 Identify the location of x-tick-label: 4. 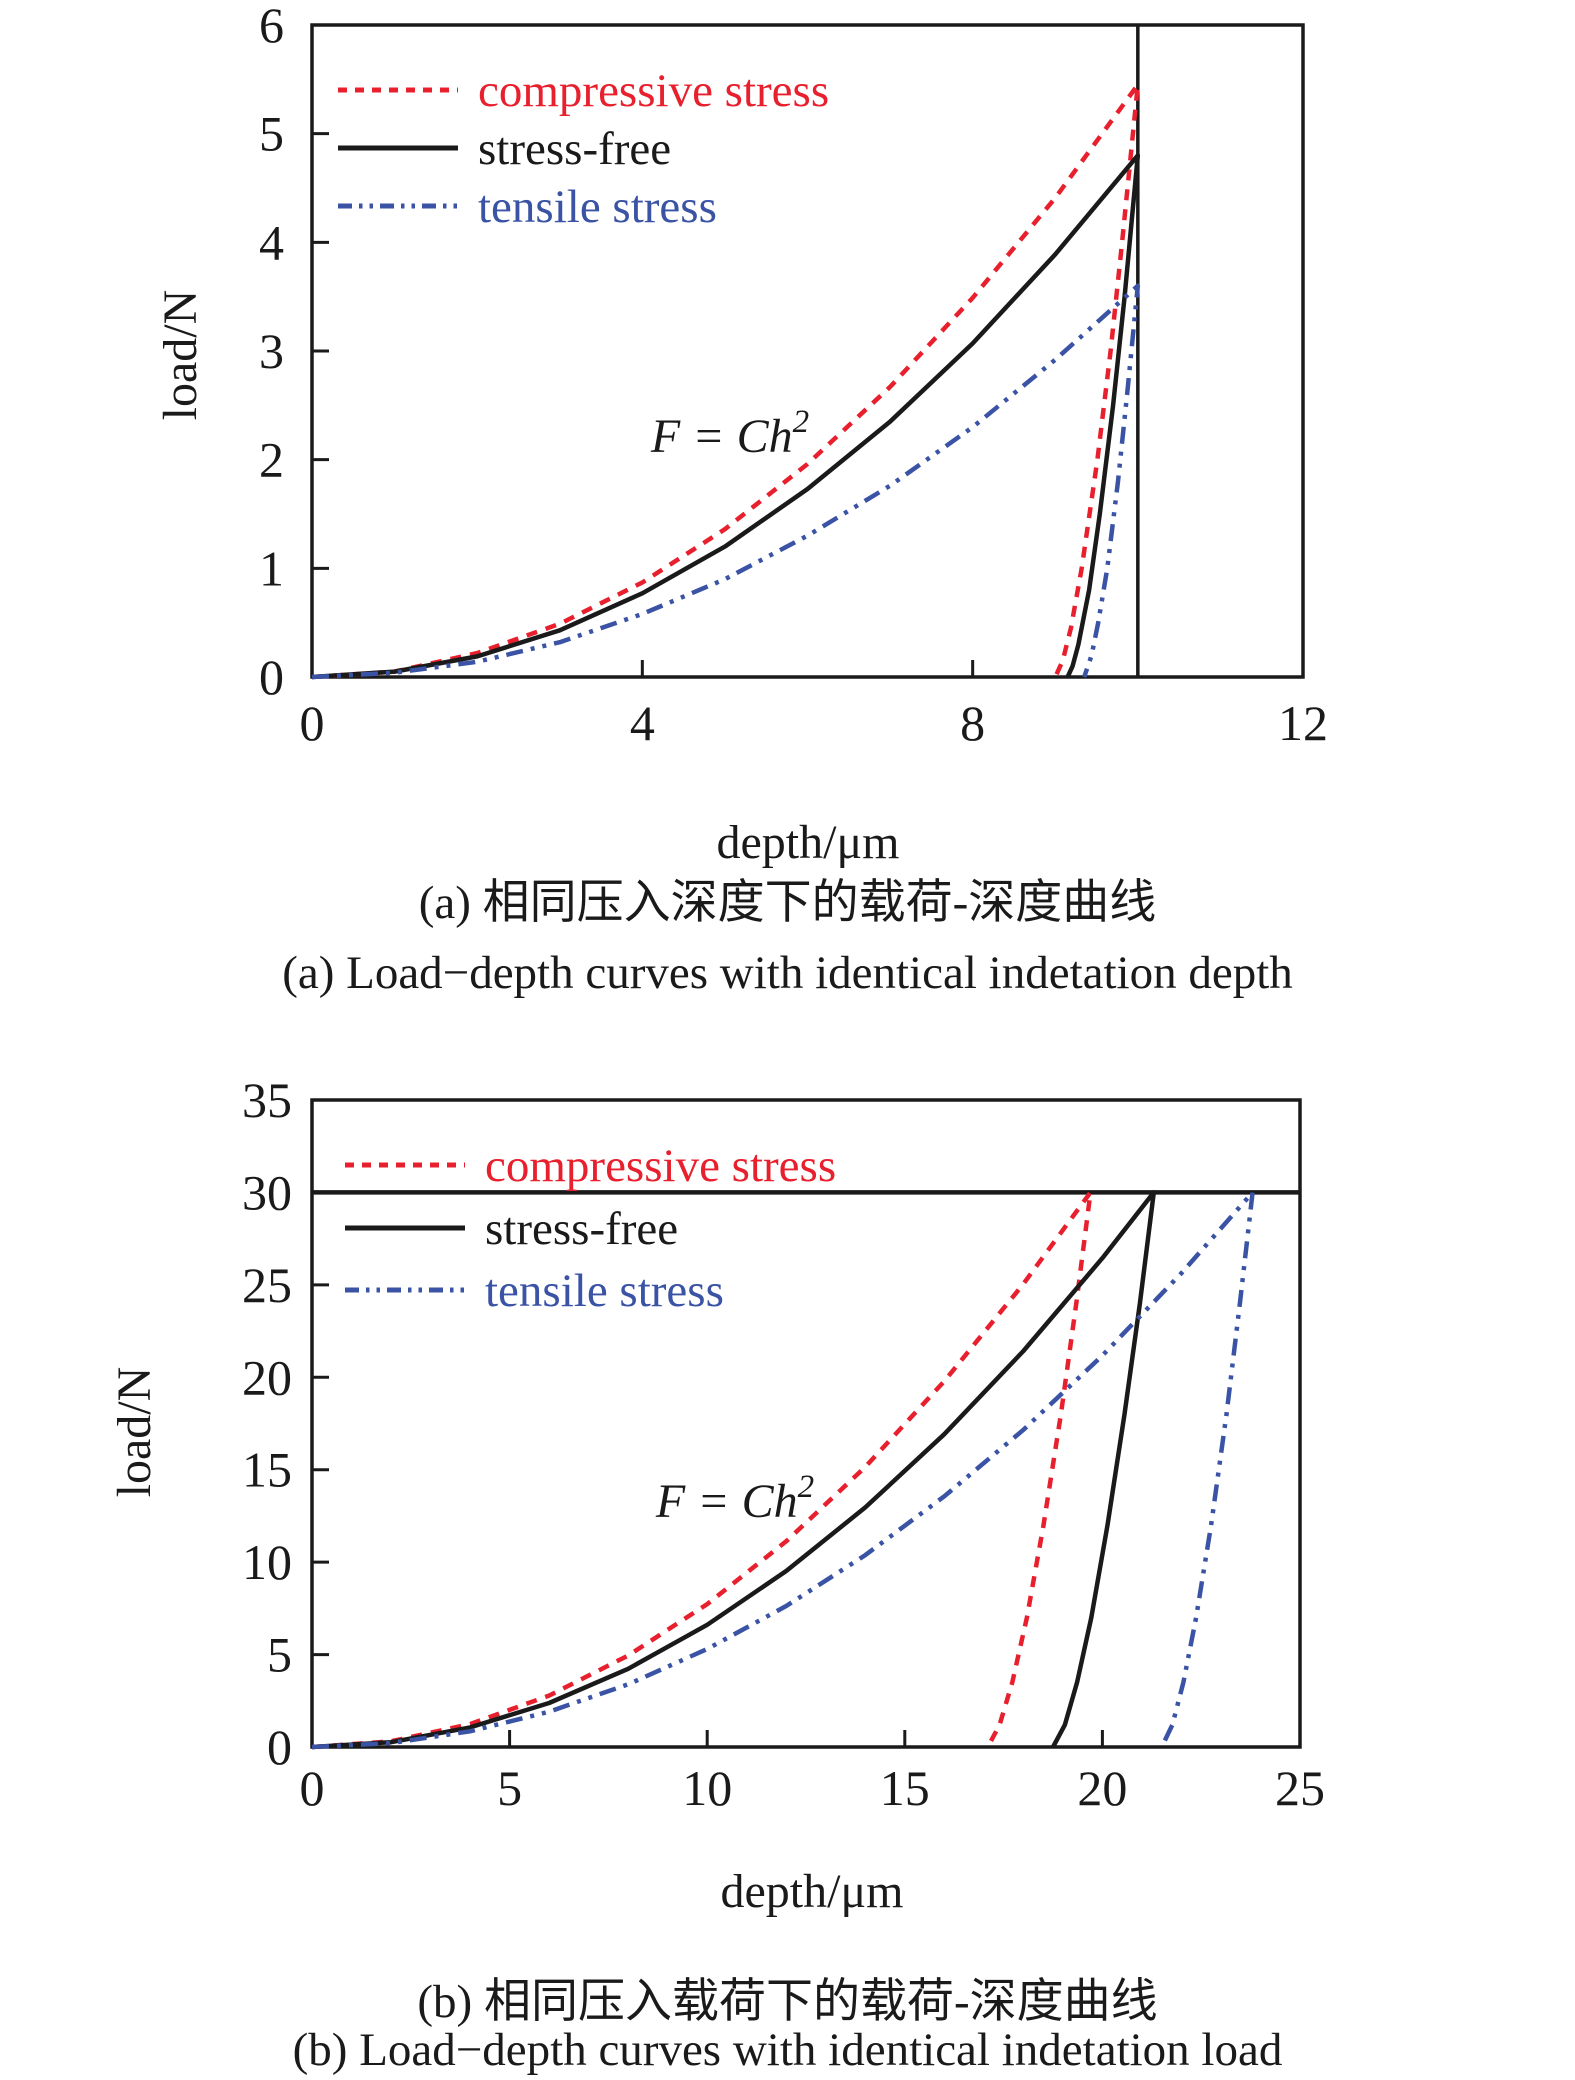
(642, 723).